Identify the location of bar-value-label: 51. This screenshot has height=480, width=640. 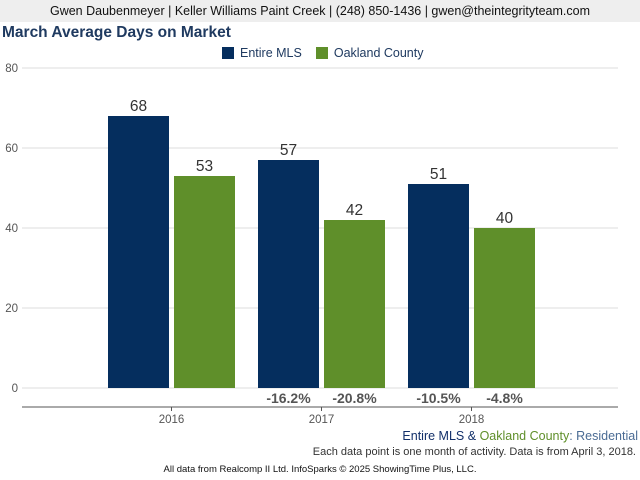
(438, 174).